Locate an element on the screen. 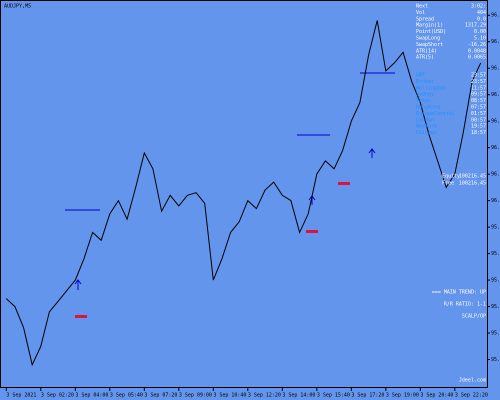  info-value: -16.26 is located at coordinates (477, 45).